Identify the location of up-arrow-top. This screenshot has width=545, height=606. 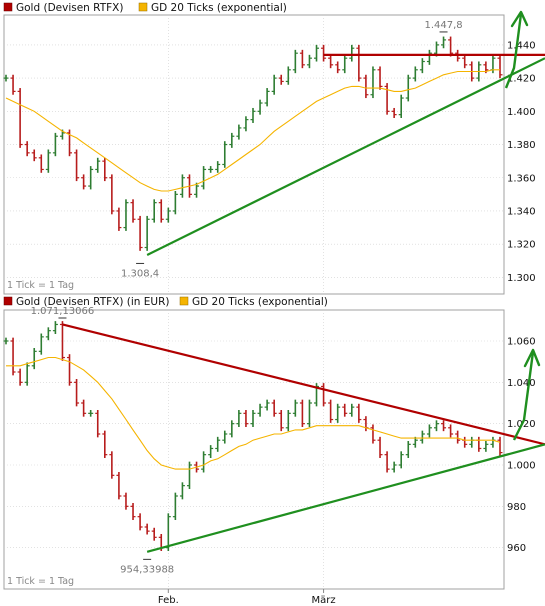
(513, 51).